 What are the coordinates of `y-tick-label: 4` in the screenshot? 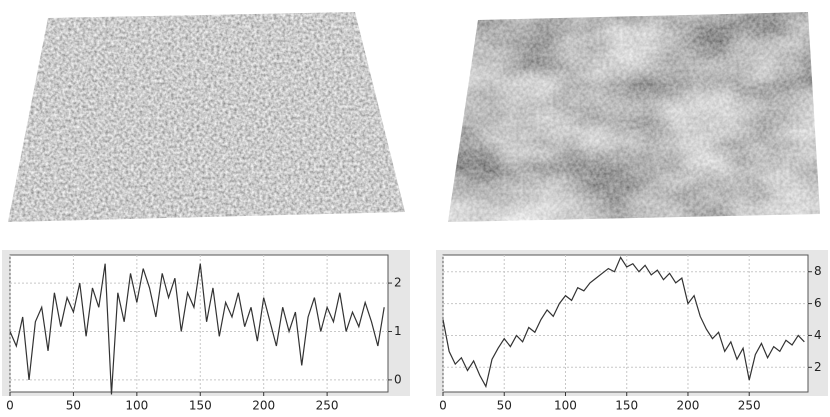 It's located at (818, 335).